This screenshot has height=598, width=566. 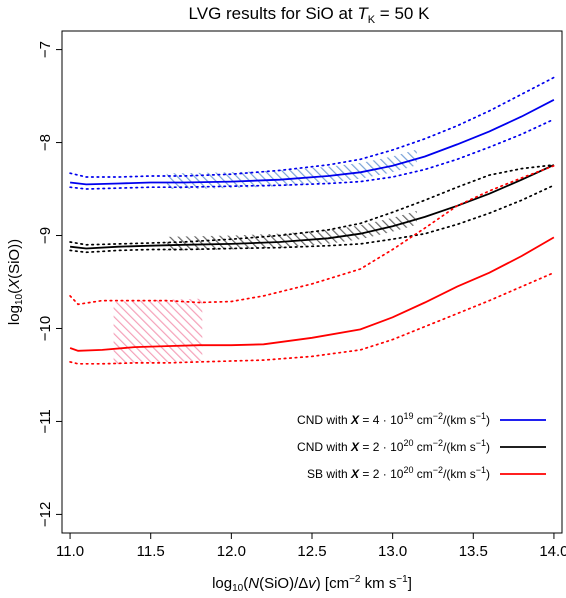 What do you see at coordinates (291, 169) in the screenshot?
I see `series-1-shade` at bounding box center [291, 169].